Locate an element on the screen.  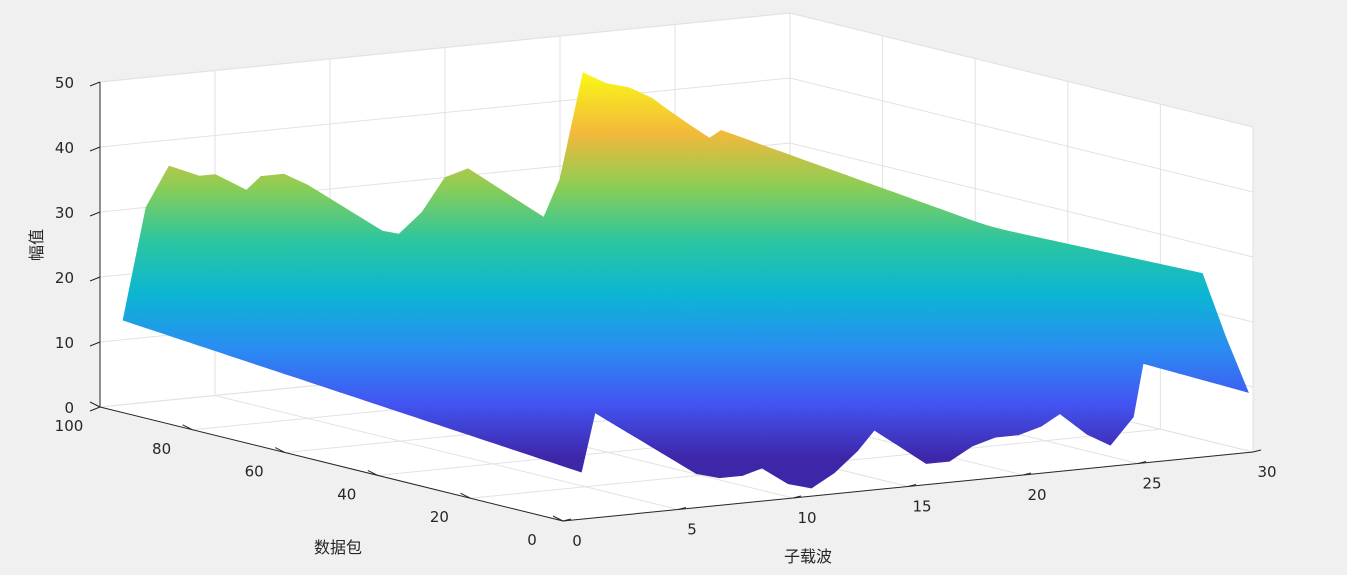
x-tick-label: 0 is located at coordinates (577, 541).